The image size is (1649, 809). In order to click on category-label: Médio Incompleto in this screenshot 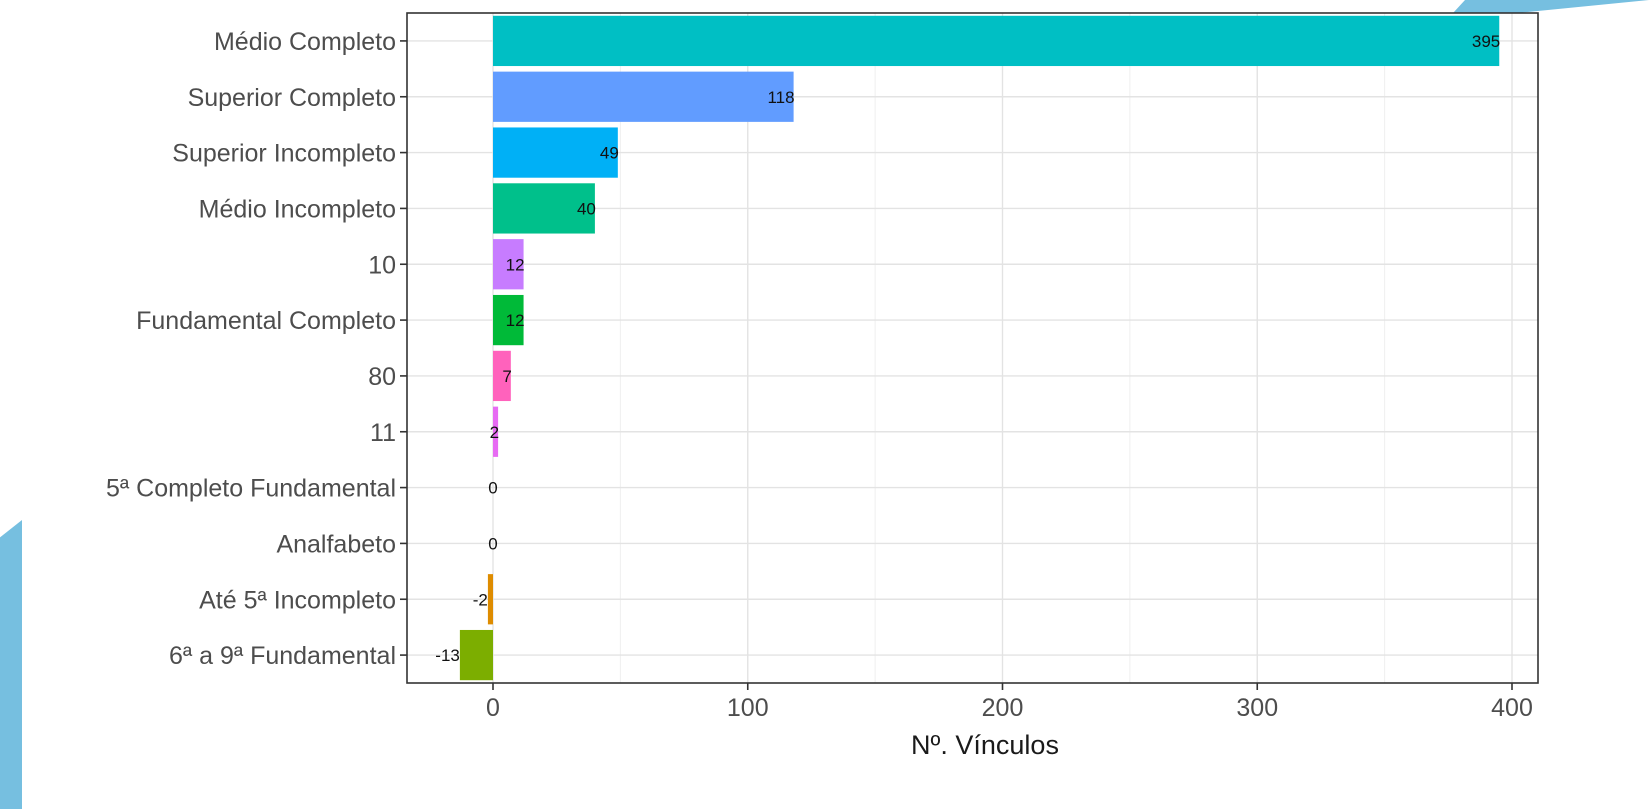, I will do `click(297, 209)`.